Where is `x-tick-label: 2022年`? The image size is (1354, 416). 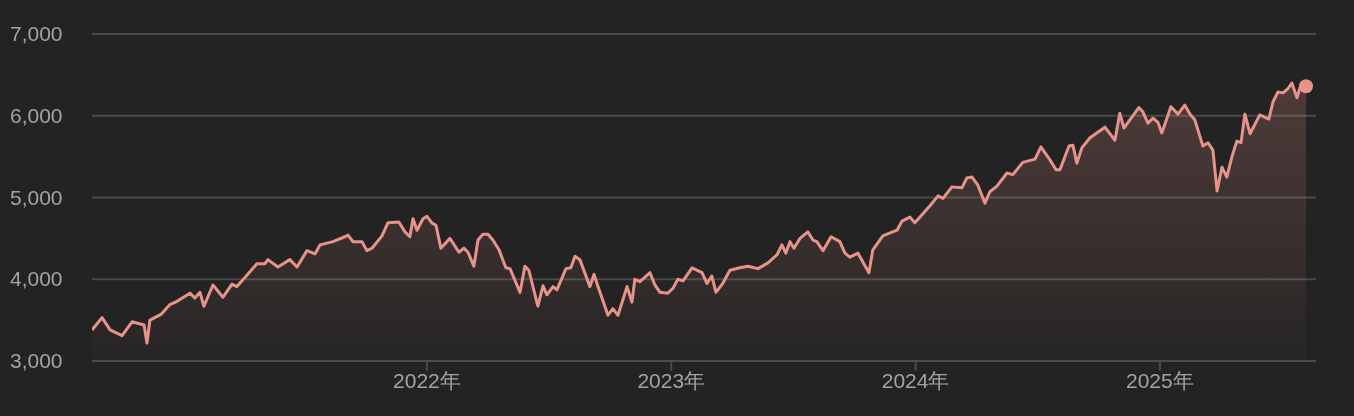
x-tick-label: 2022年 is located at coordinates (427, 380).